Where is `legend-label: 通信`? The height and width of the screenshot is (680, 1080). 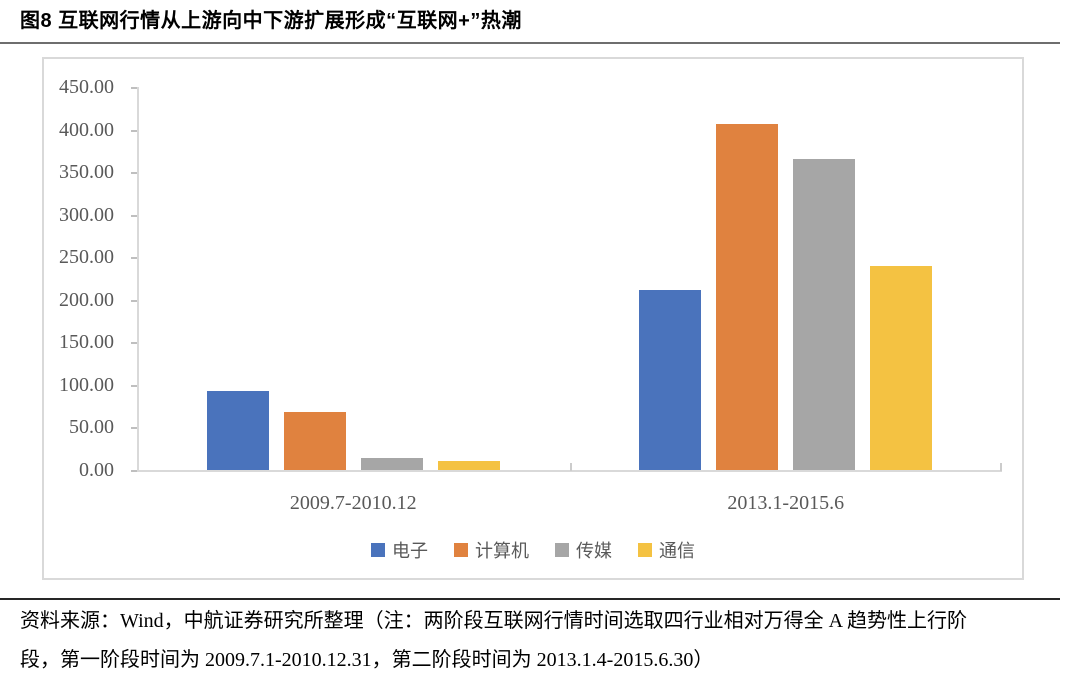 legend-label: 通信 is located at coordinates (677, 551).